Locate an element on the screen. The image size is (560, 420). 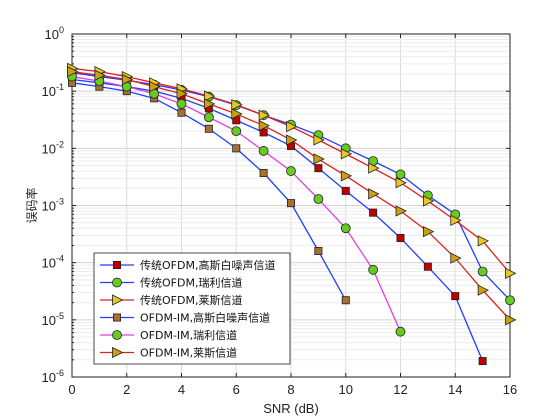
legend-item: OFDM-IM,瑞利信道 is located at coordinates (168, 335).